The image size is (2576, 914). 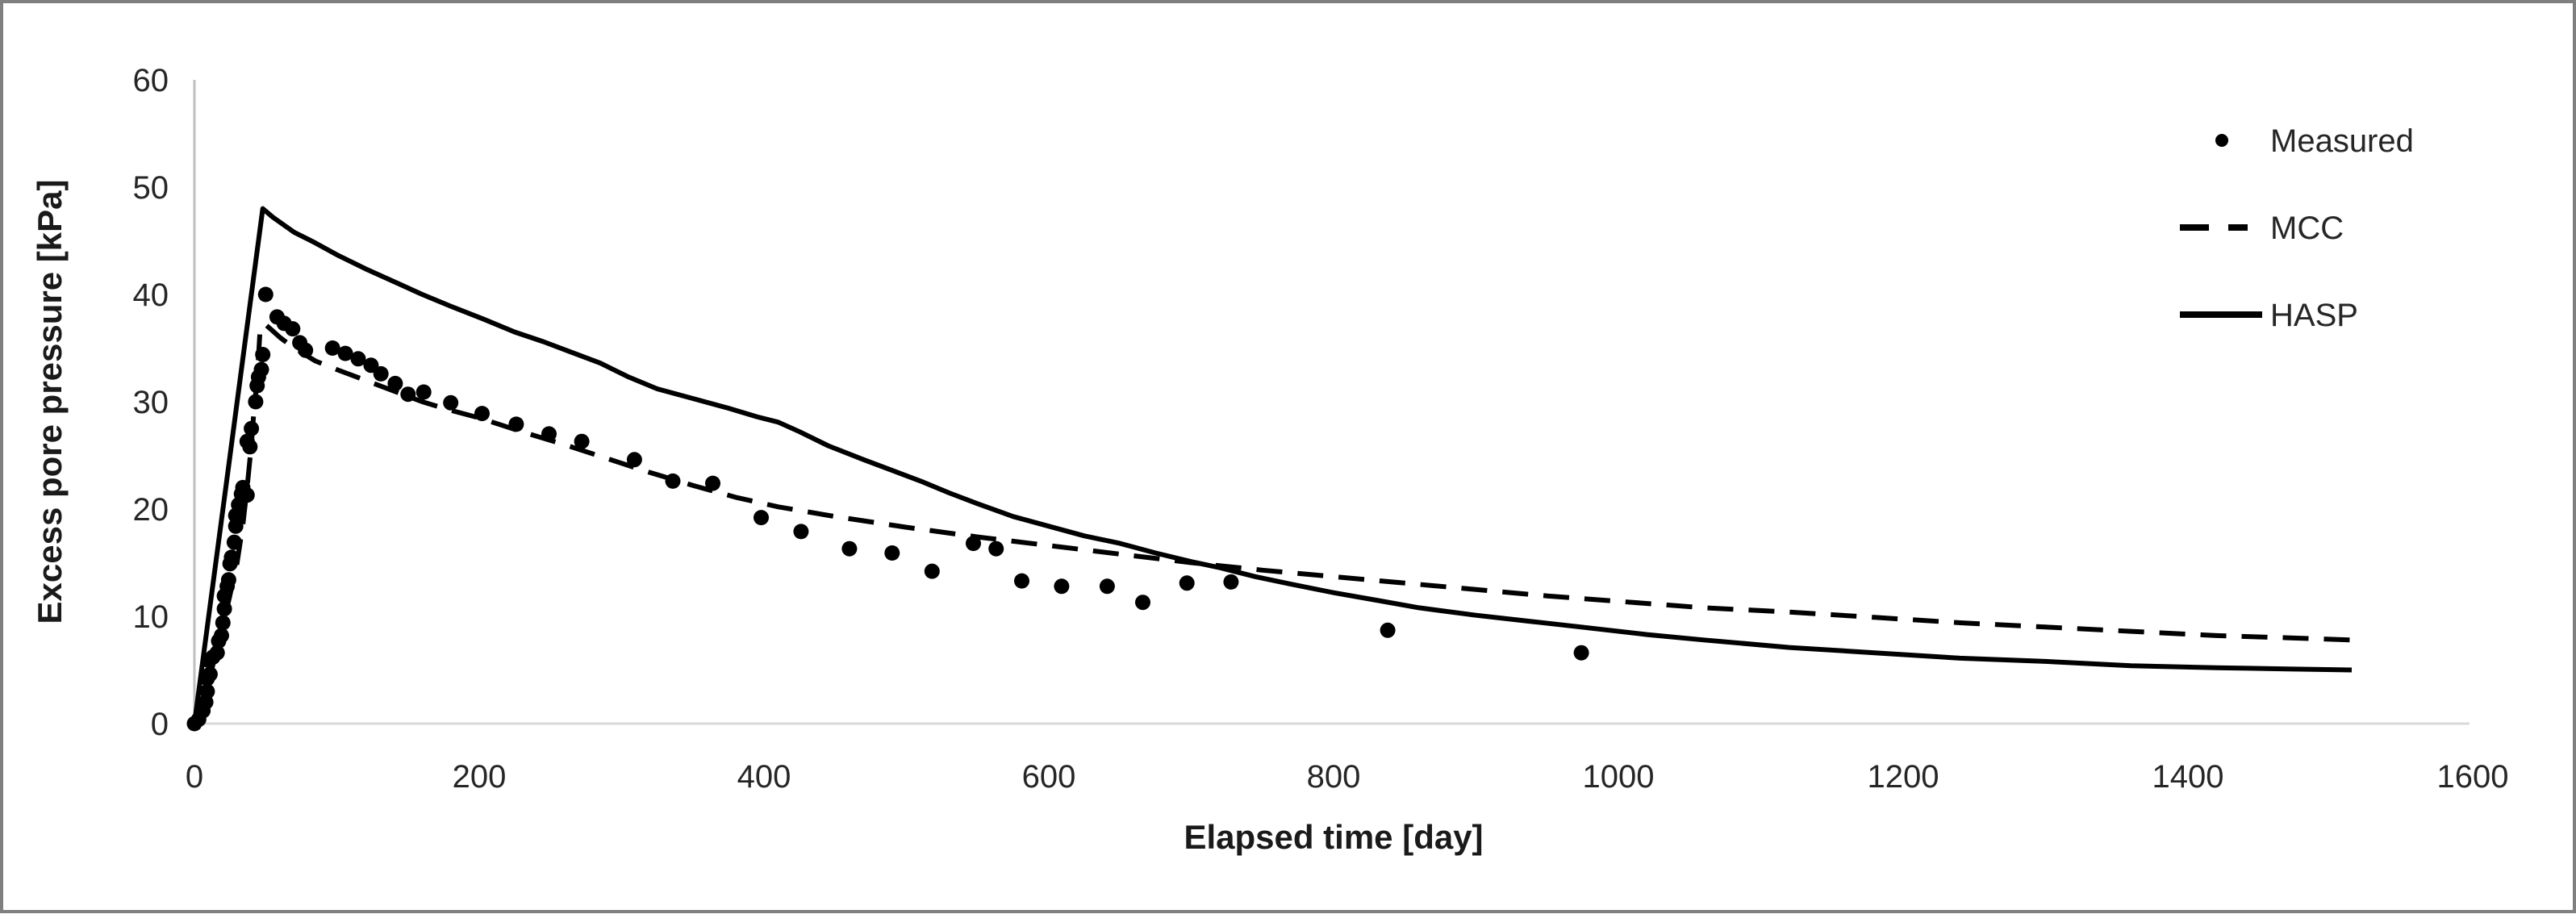 I want to click on x-tick-label: 200, so click(x=480, y=777).